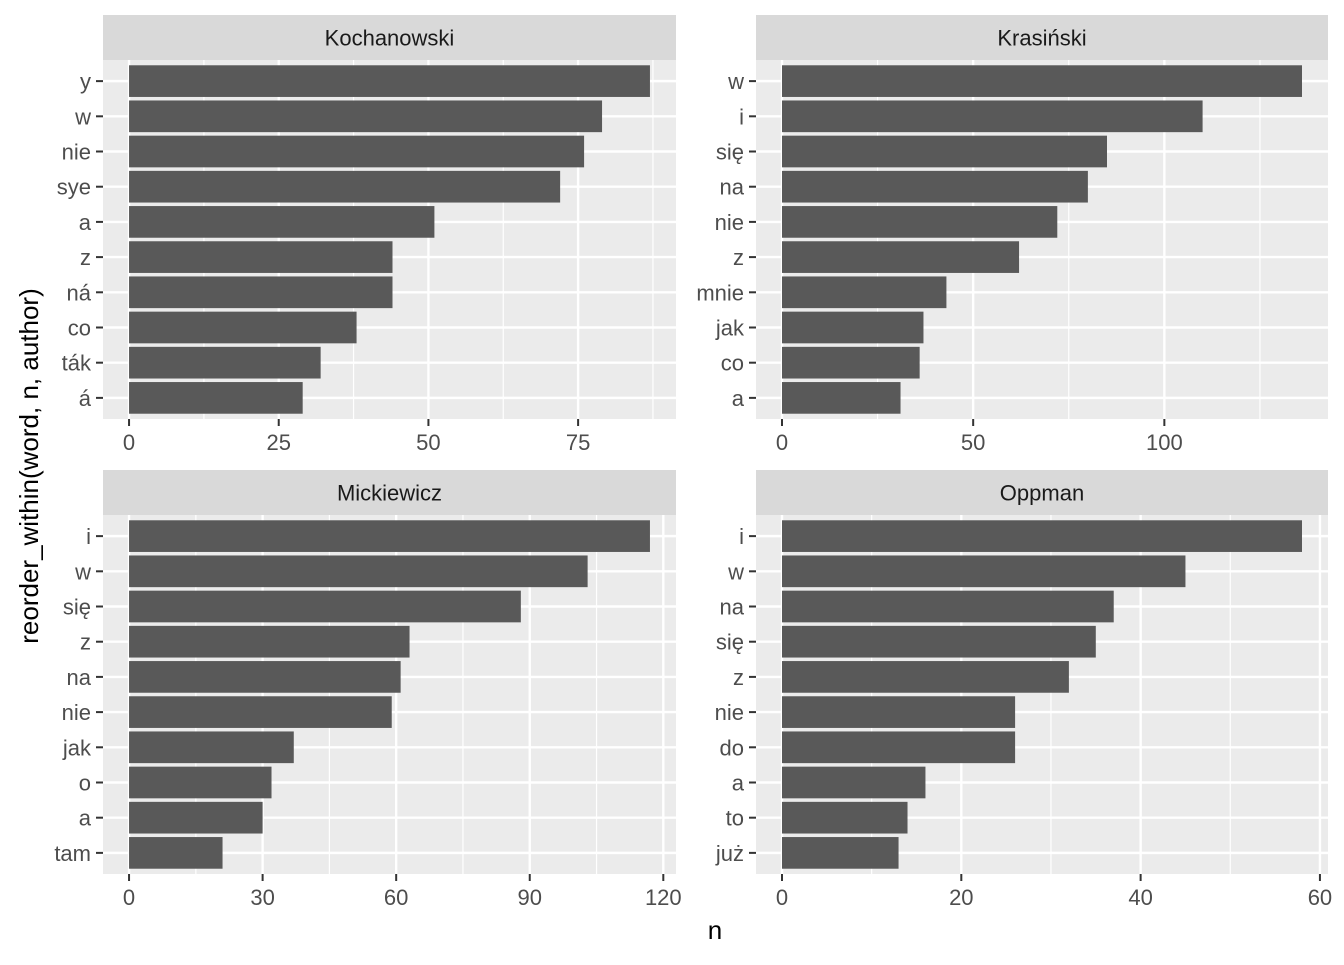  I want to click on y-axis-title: reorder_within(word, n, author), so click(29, 466).